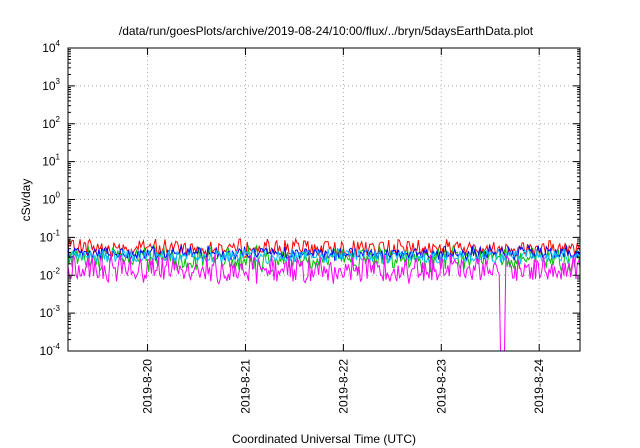 The image size is (640, 448). What do you see at coordinates (51, 123) in the screenshot?
I see `y-tick-label: 10²` at bounding box center [51, 123].